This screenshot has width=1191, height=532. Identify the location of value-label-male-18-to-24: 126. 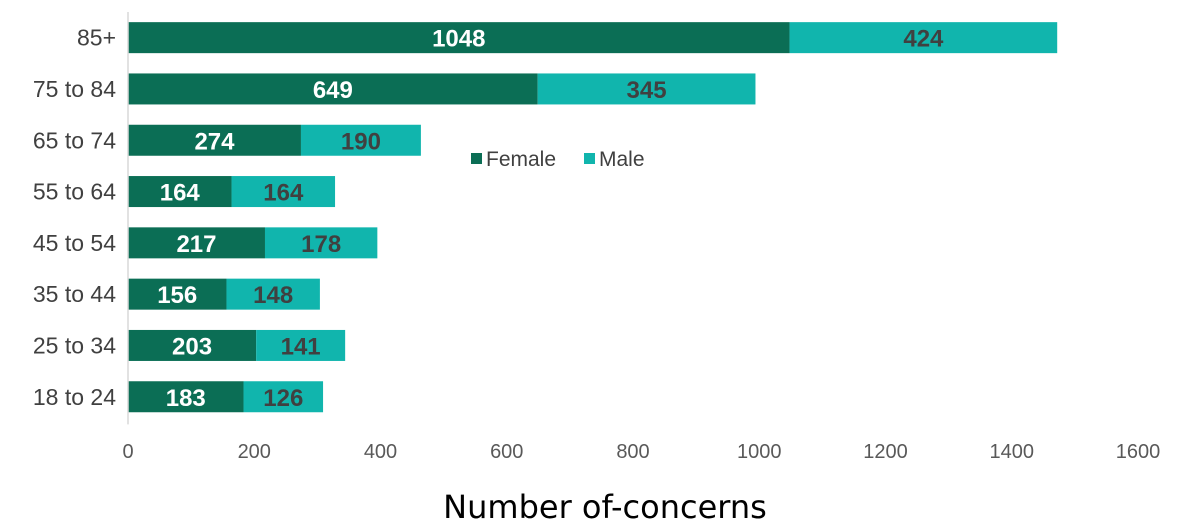
(283, 398).